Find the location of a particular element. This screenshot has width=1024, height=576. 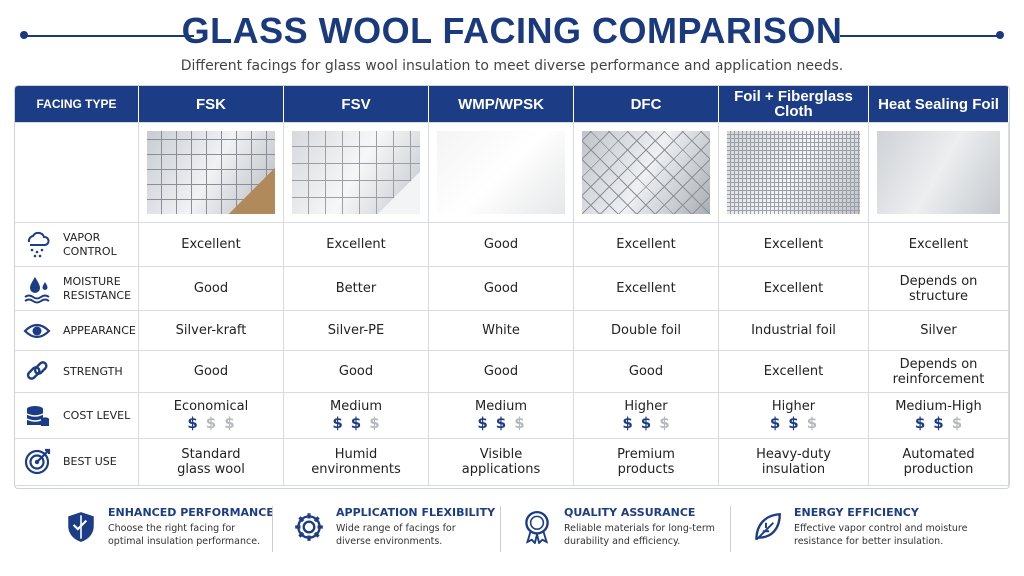

value-cell: Medium-High $ $ $ is located at coordinates (939, 416).